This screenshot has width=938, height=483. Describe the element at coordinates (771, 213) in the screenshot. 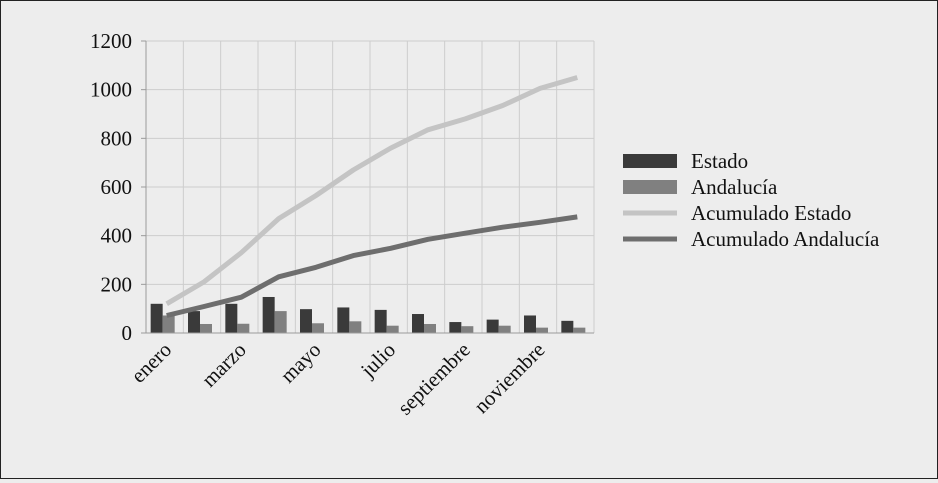

I see `legend-label-acumulado-estado: Acumulado Estado` at that location.